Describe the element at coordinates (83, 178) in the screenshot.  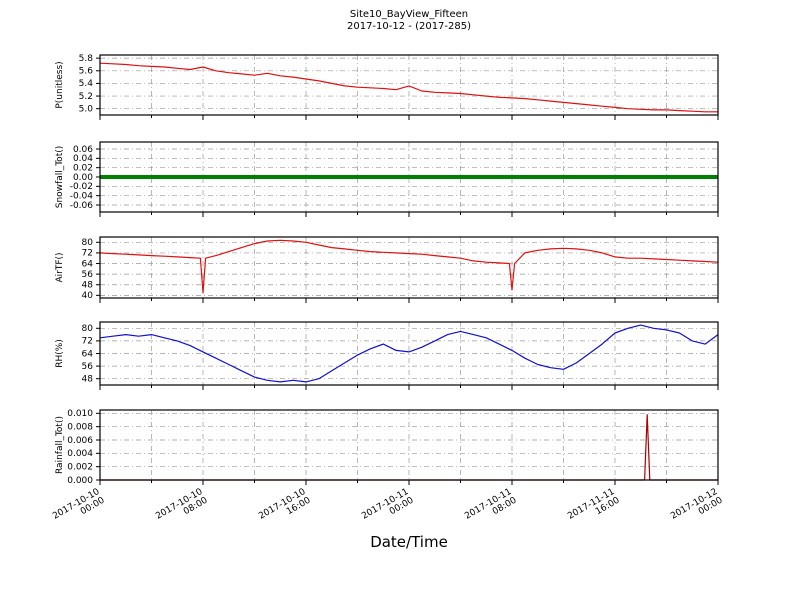
I see `y-tick-label: 0.00` at that location.